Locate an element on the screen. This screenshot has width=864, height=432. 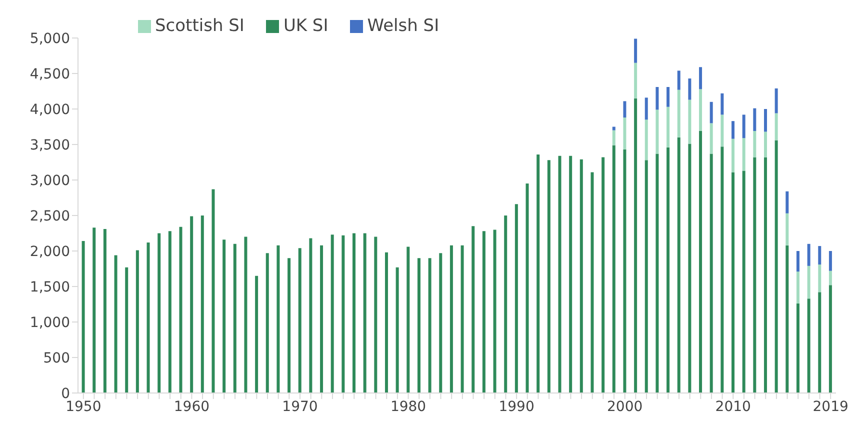
y-tick-label: 2,000 is located at coordinates (50, 252).